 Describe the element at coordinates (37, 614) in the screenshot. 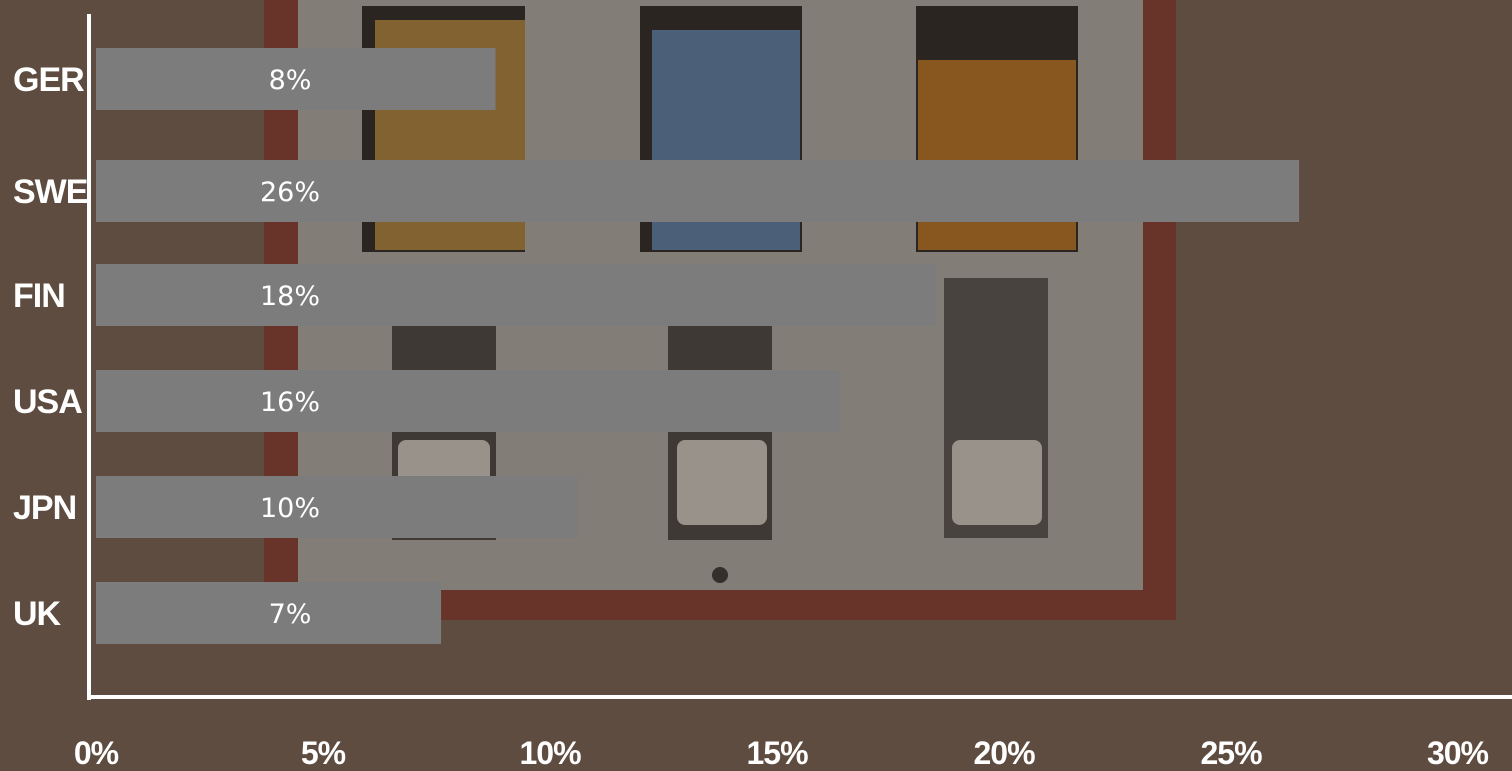

I see `category-label-uk: UK` at that location.